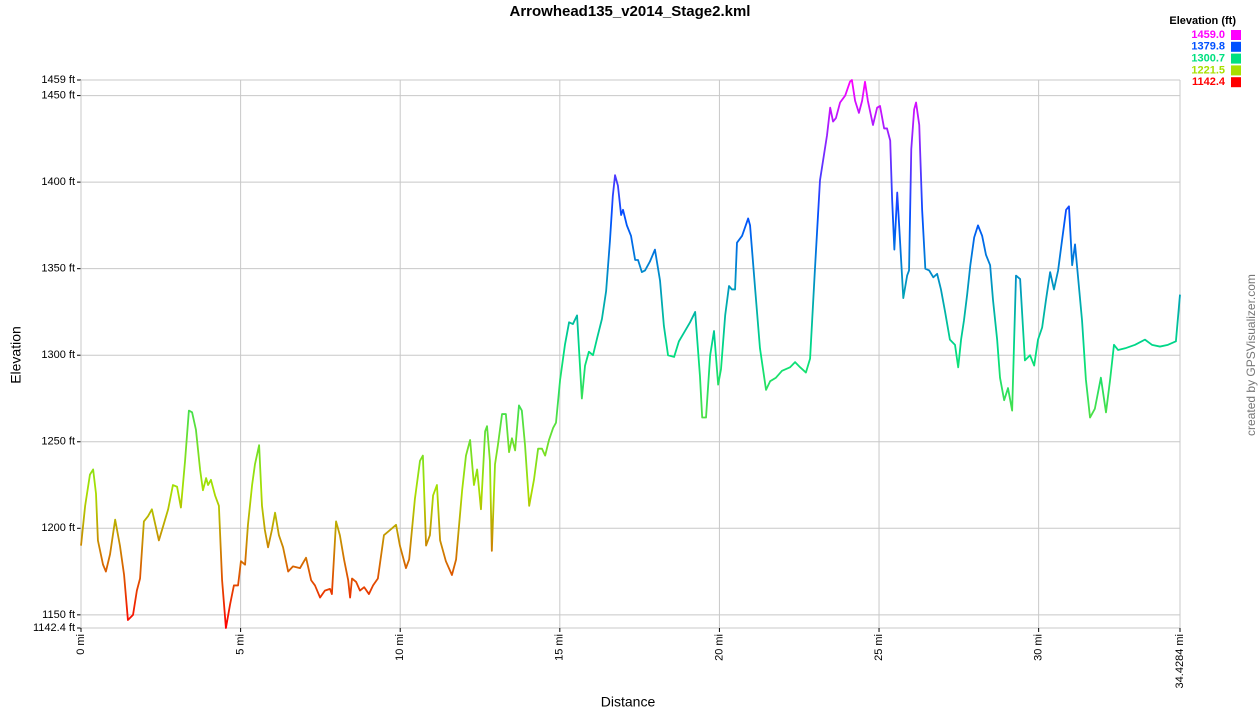  I want to click on legend-label: 1459.0, so click(1208, 35).